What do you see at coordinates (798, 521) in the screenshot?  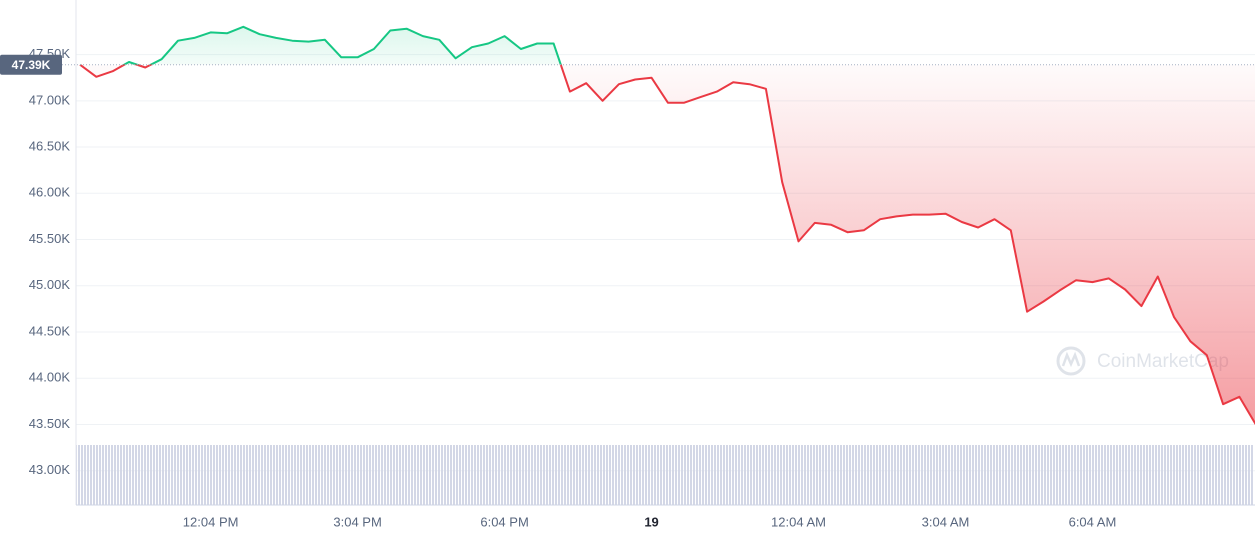 I see `x-tick-label: 12:04 AM` at bounding box center [798, 521].